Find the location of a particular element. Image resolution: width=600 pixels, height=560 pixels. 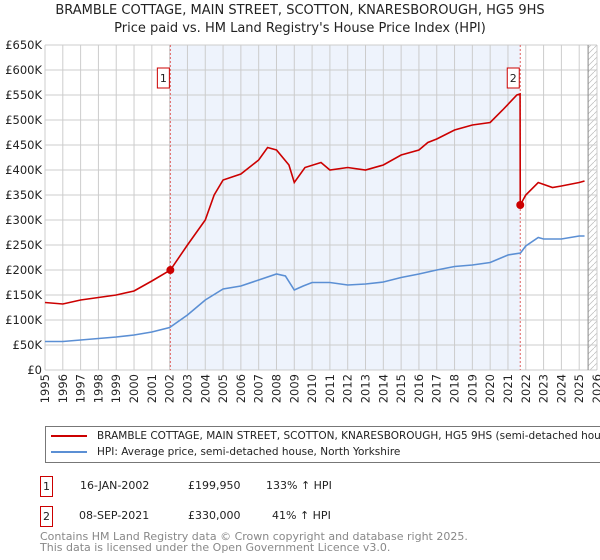

x-tick-label: 2009 is located at coordinates (294, 388).